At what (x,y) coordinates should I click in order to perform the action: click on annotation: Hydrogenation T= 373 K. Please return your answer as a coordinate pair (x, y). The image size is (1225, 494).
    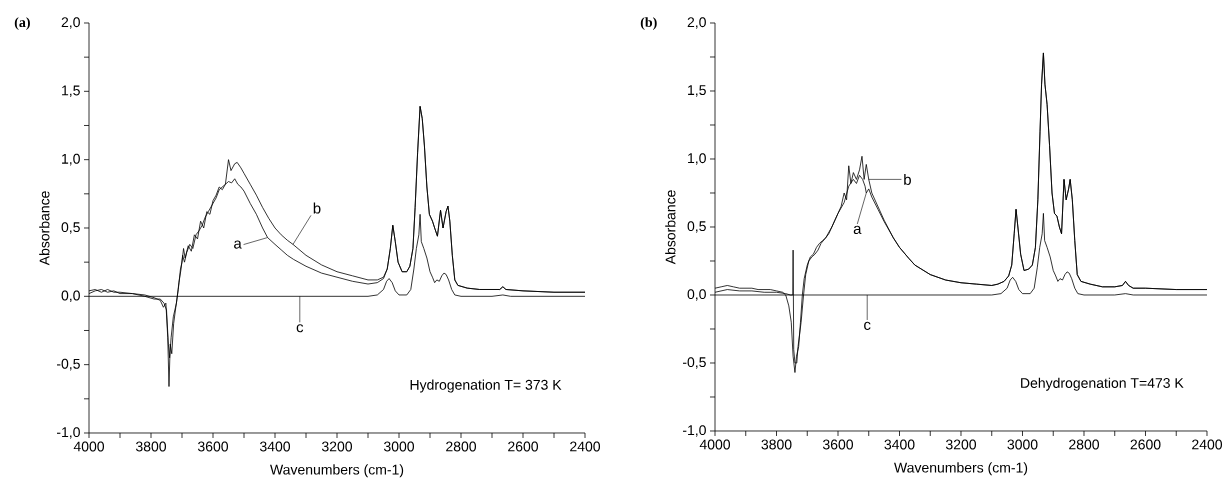
    Looking at the image, I should click on (486, 386).